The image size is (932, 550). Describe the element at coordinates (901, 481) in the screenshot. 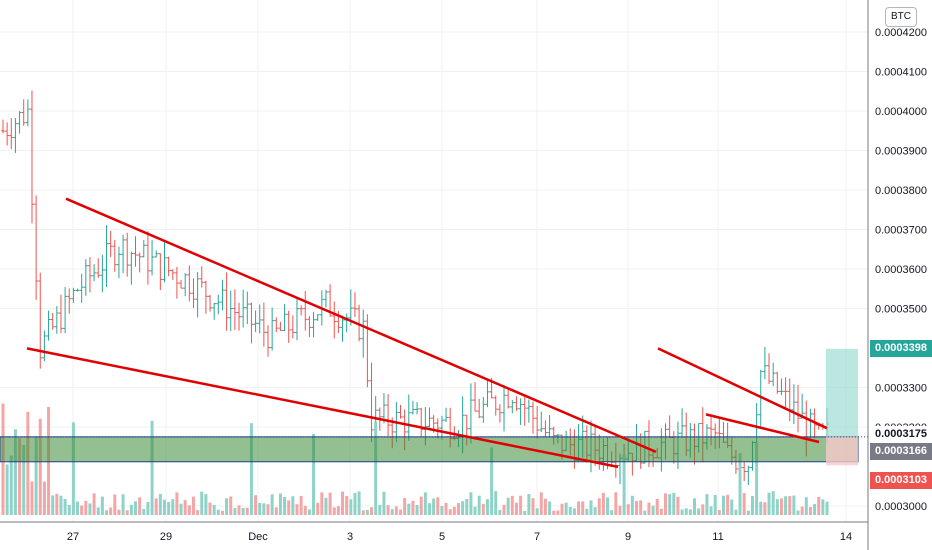

I see `stop-price-label: 0.0003103` at that location.